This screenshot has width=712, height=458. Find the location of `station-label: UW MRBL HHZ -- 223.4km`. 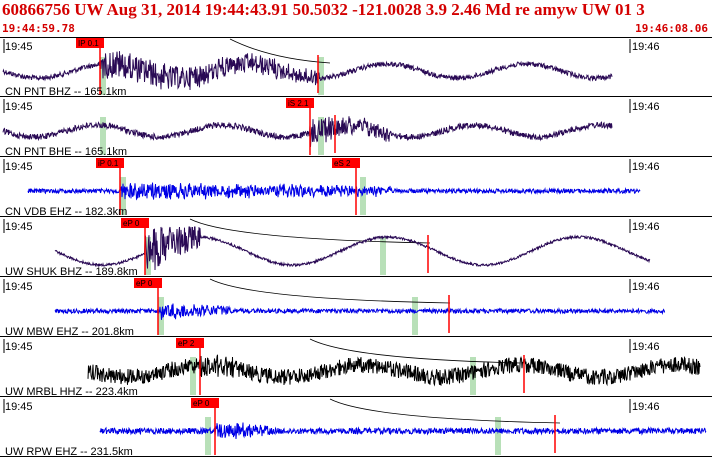

station-label: UW MRBL HHZ -- 223.4km is located at coordinates (71, 392).